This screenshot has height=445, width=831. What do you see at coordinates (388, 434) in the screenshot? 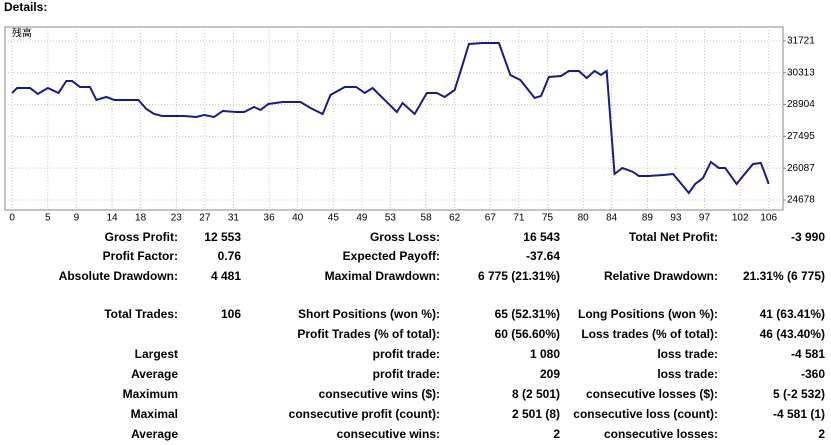
I see `stat-label: consecutive wins:` at bounding box center [388, 434].